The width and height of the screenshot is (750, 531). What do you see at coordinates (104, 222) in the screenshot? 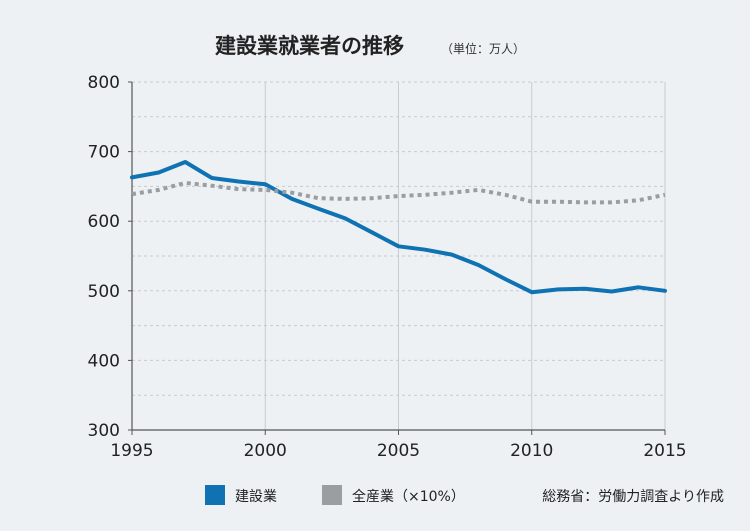
I see `y-tick-label: 600` at bounding box center [104, 222].